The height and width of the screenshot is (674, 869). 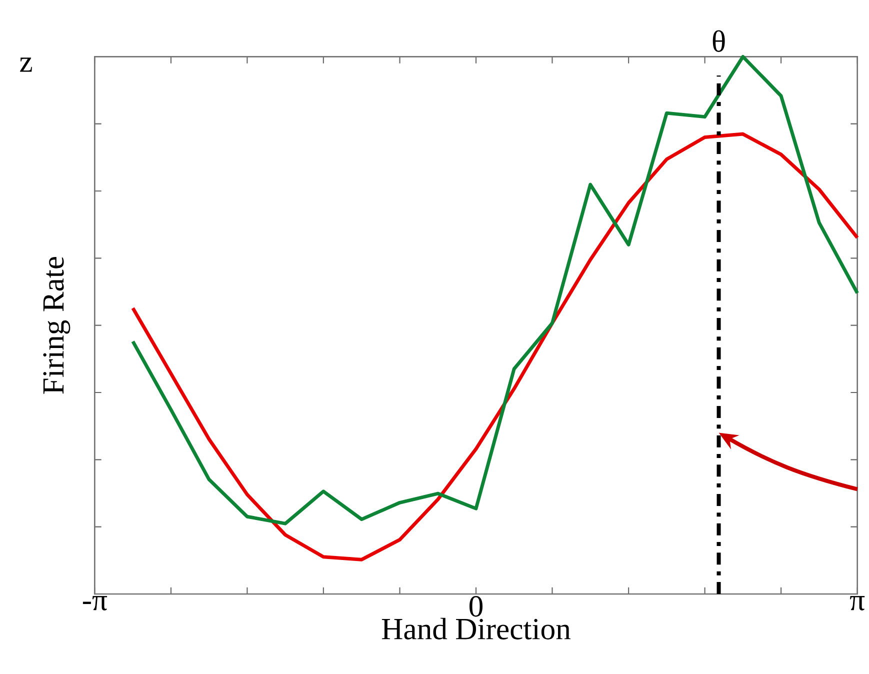 I want to click on x-tick-label: -π, so click(x=95, y=603).